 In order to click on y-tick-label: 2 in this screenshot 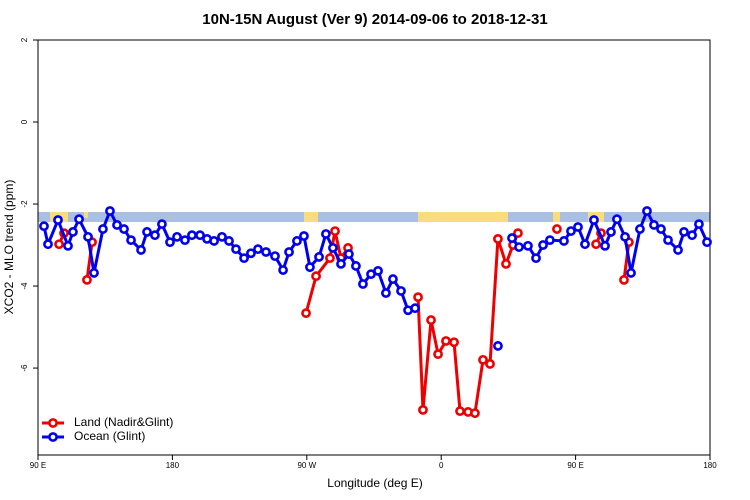, I will do `click(24, 39)`.